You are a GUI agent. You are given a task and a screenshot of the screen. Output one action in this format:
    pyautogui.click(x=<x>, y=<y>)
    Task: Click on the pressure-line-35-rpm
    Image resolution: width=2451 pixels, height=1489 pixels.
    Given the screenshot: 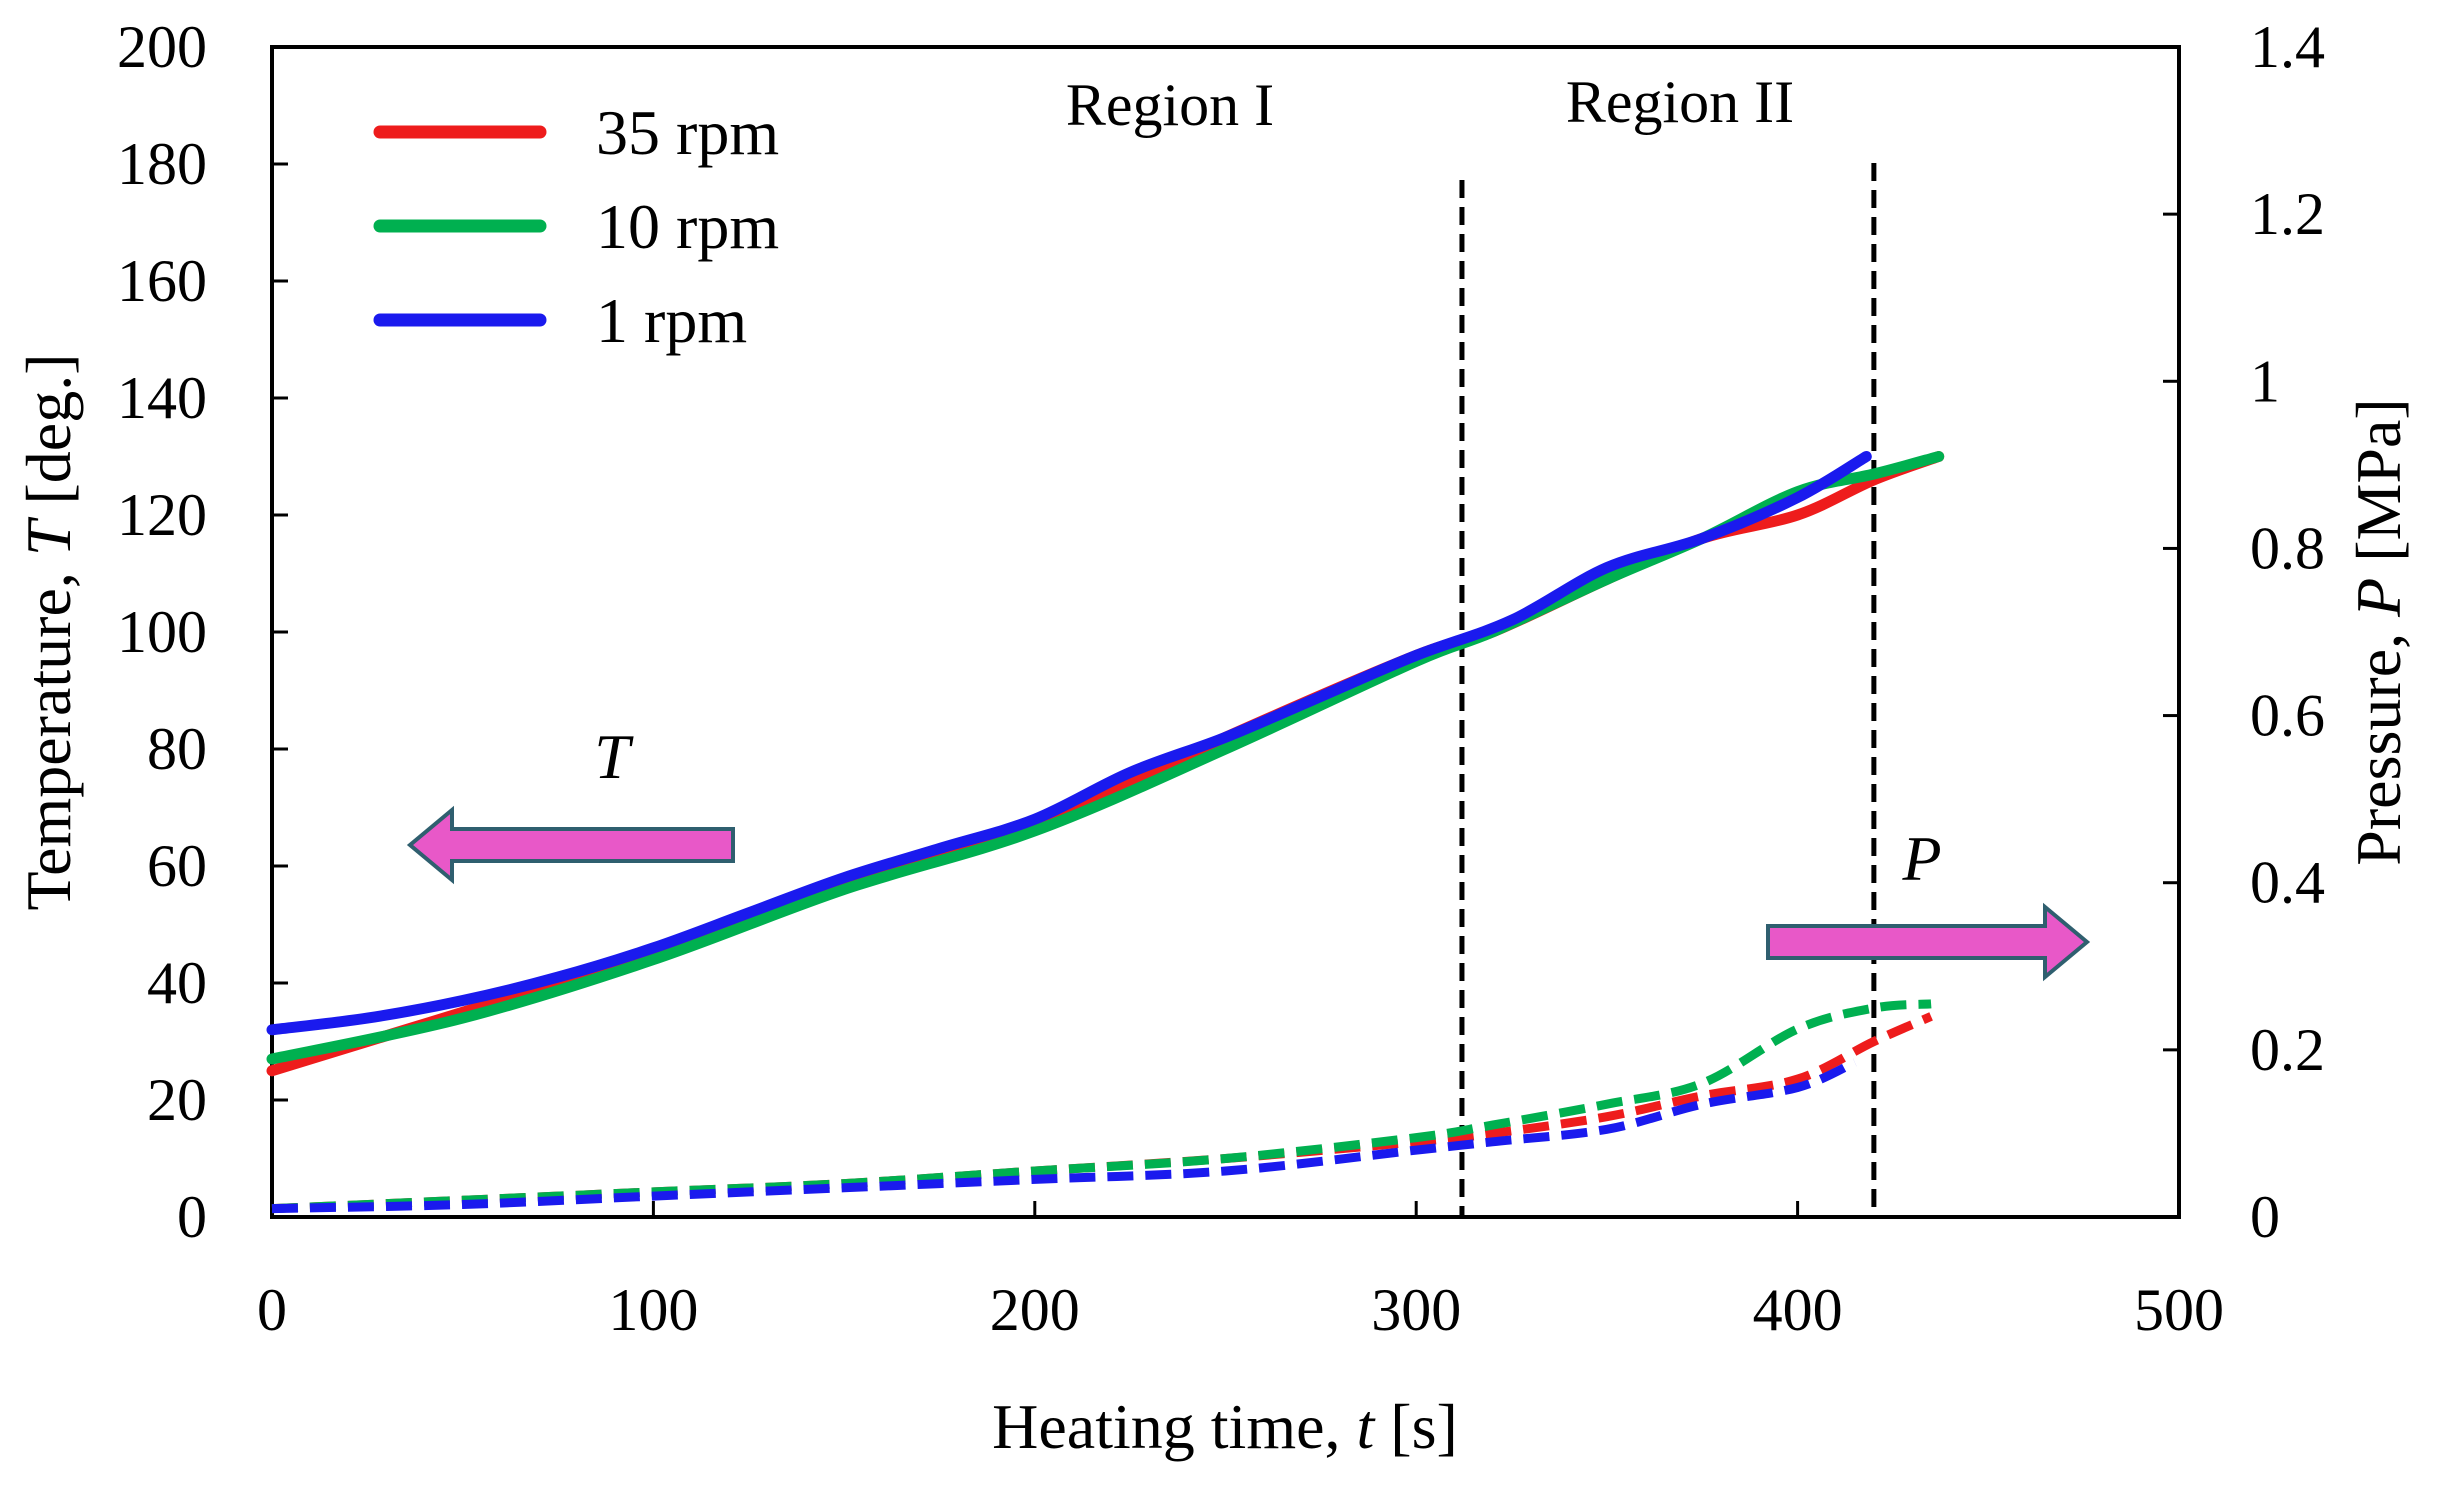 What is the action you would take?
    pyautogui.click(x=1102, y=1113)
    